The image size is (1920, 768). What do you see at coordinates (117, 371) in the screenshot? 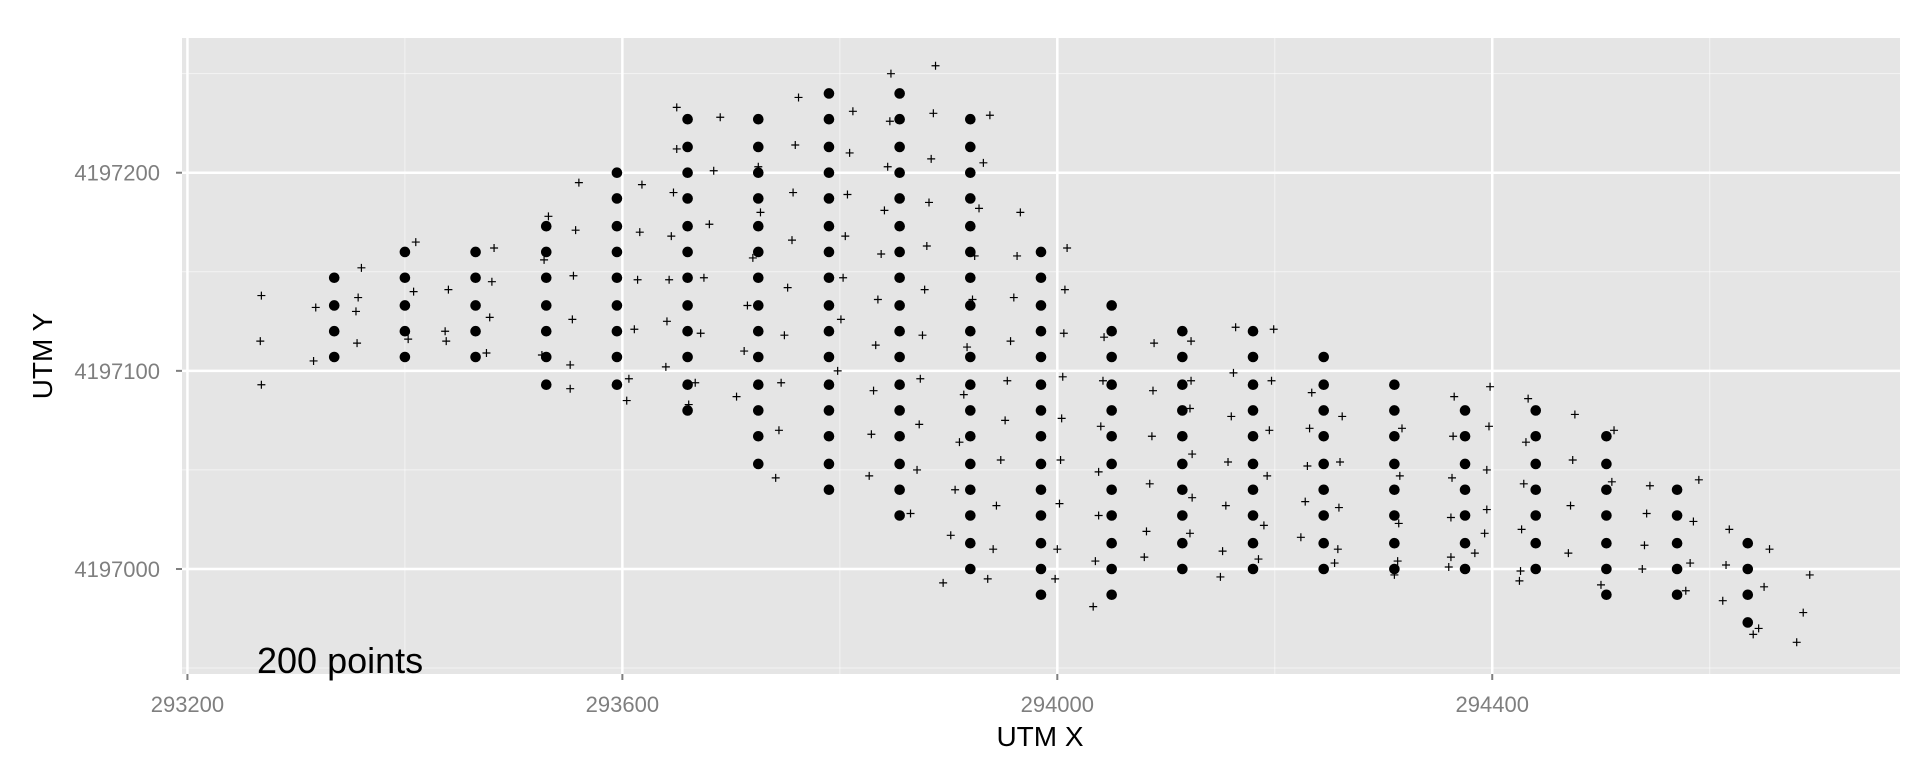
I see `y-tick-label: 4197100` at bounding box center [117, 371].